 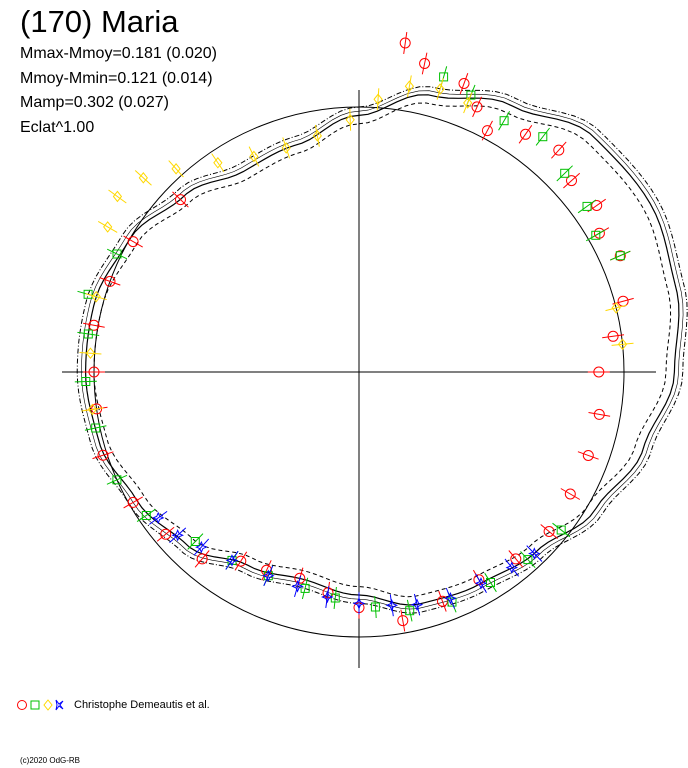 I want to click on legend-square-marker, so click(x=35, y=705).